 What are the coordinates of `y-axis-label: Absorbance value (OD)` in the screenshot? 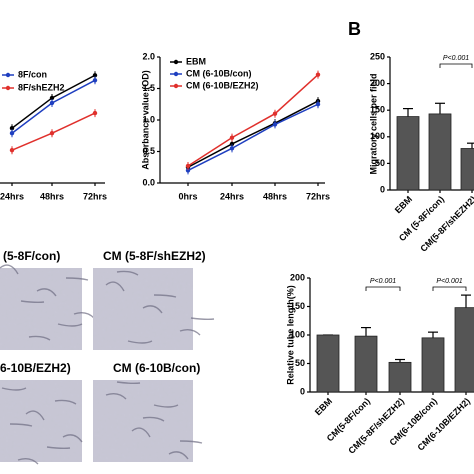 It's located at (145, 120).